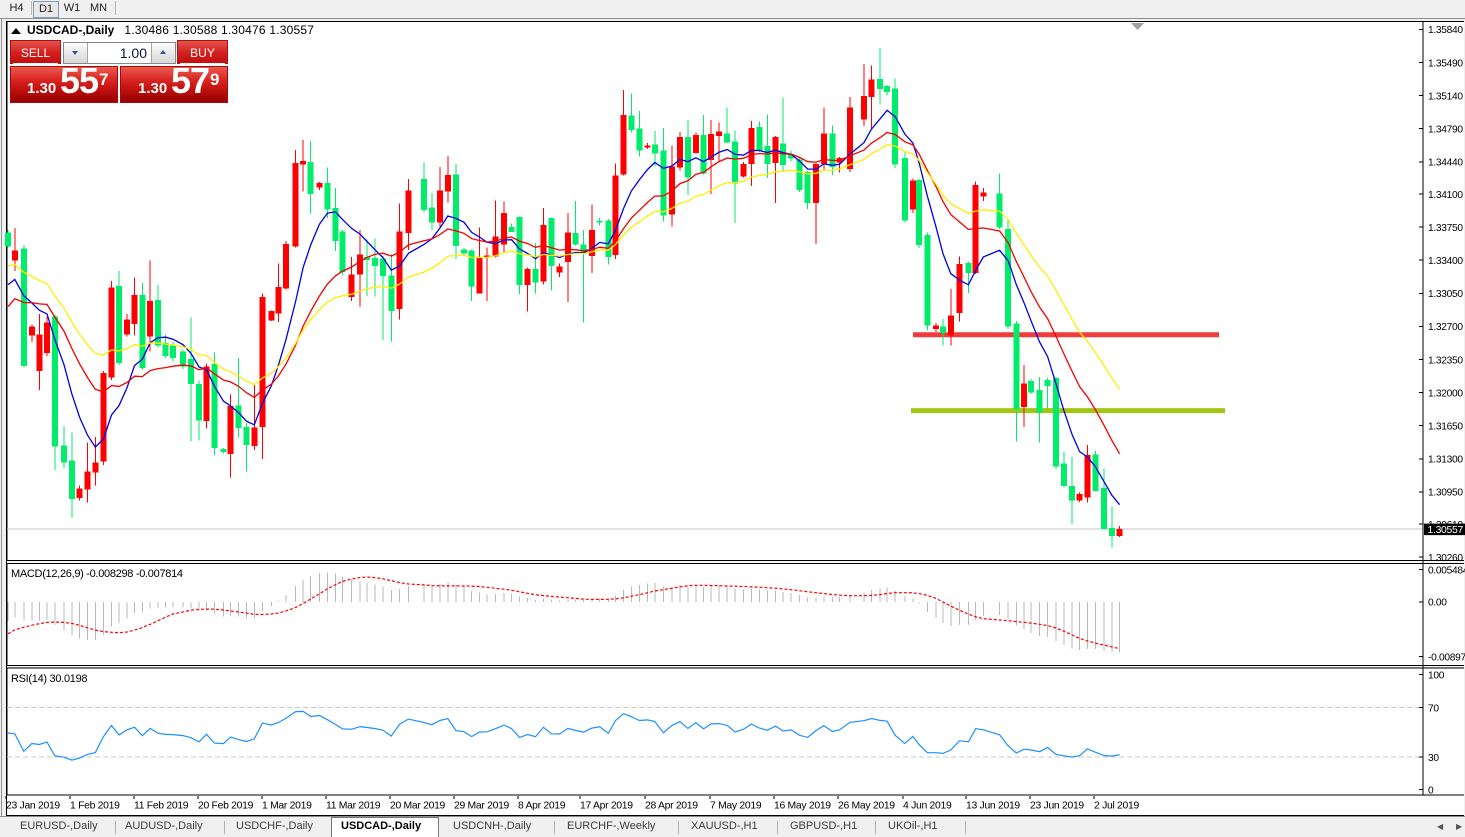 Image resolution: width=1465 pixels, height=837 pixels. What do you see at coordinates (190, 80) in the screenshot?
I see `buy-price-pips: 57` at bounding box center [190, 80].